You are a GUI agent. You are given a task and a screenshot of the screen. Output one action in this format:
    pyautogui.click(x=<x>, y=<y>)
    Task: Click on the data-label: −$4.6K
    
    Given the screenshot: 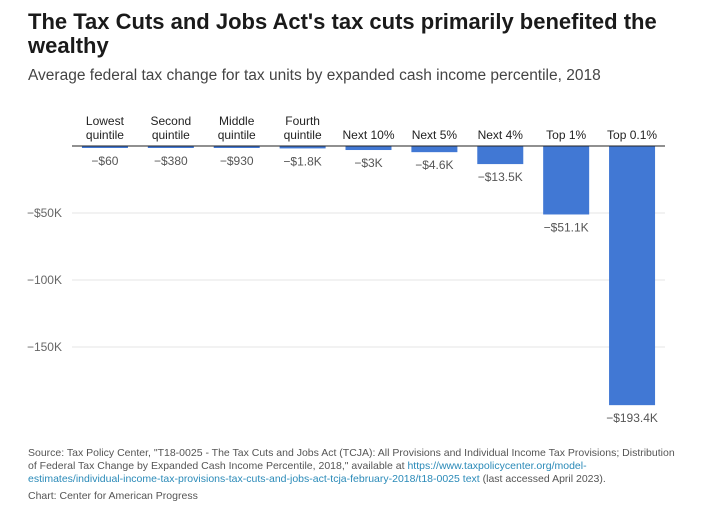 What is the action you would take?
    pyautogui.click(x=434, y=165)
    